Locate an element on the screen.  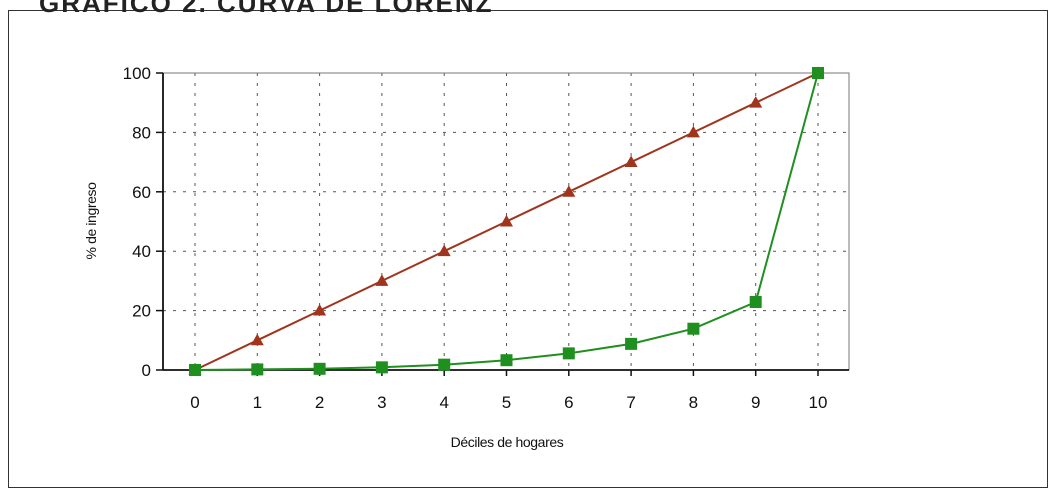
y-tick-label: 60 is located at coordinates (141, 192).